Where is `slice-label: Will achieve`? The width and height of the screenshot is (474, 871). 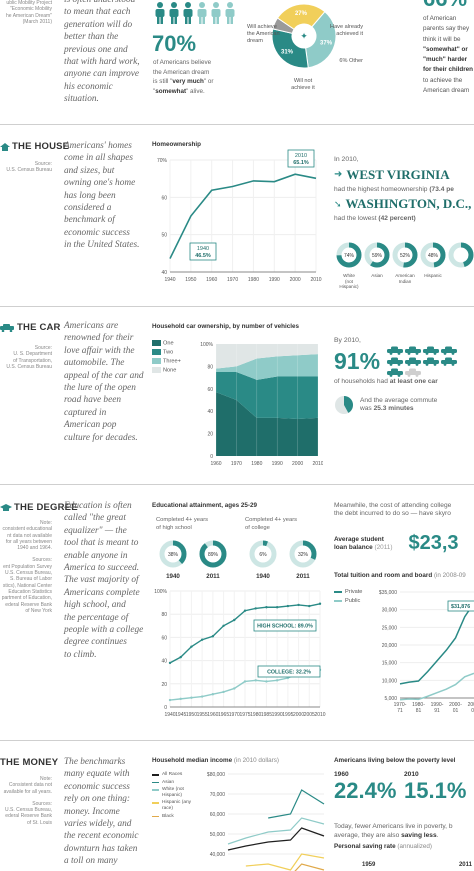 slice-label: Will achieve is located at coordinates (262, 27).